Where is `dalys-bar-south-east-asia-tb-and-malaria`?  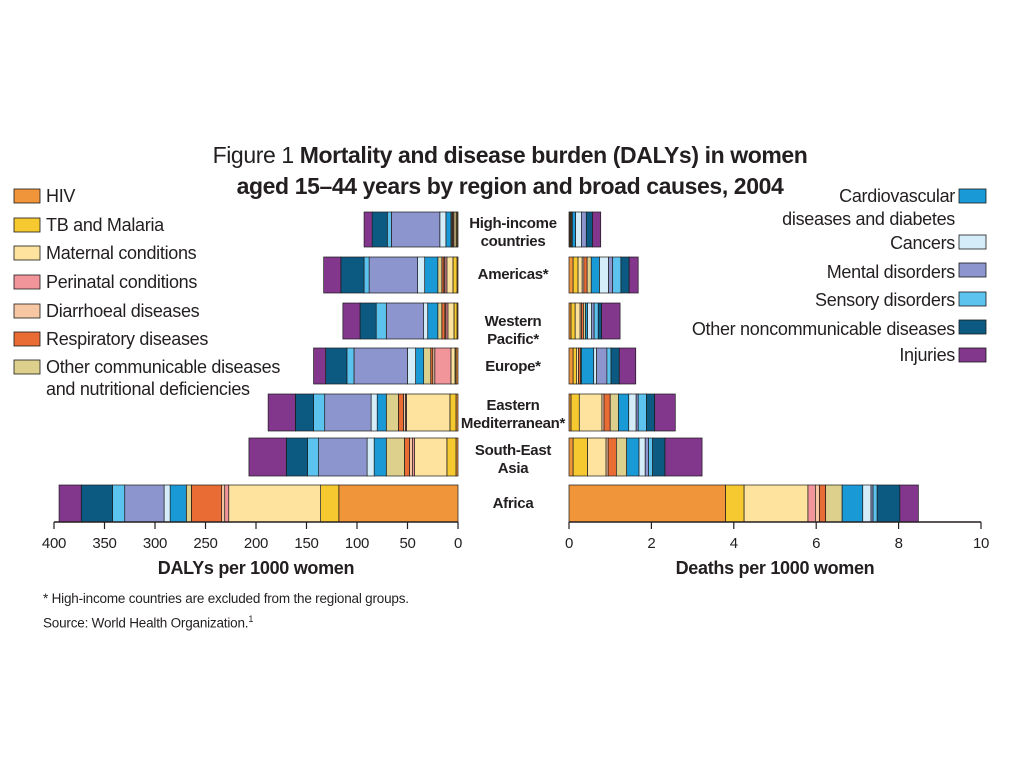
dalys-bar-south-east-asia-tb-and-malaria is located at coordinates (451, 457).